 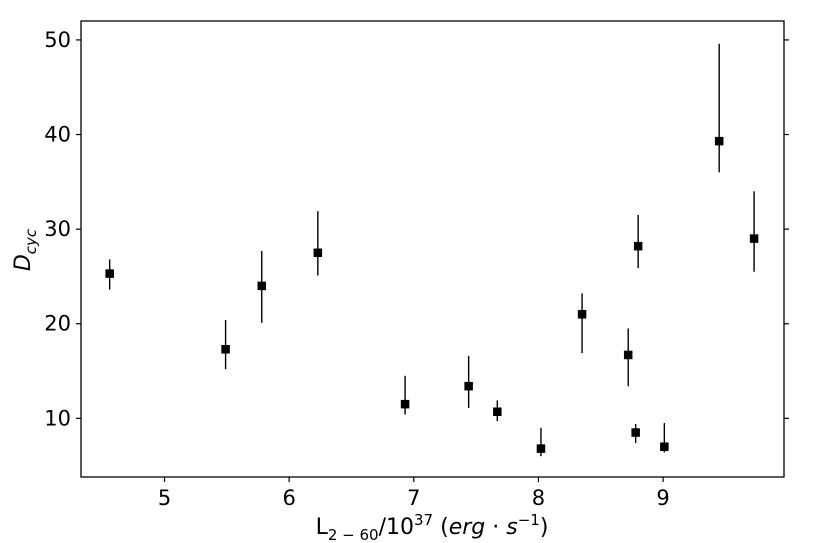 I want to click on y-tick-label: 50, so click(x=57, y=40).